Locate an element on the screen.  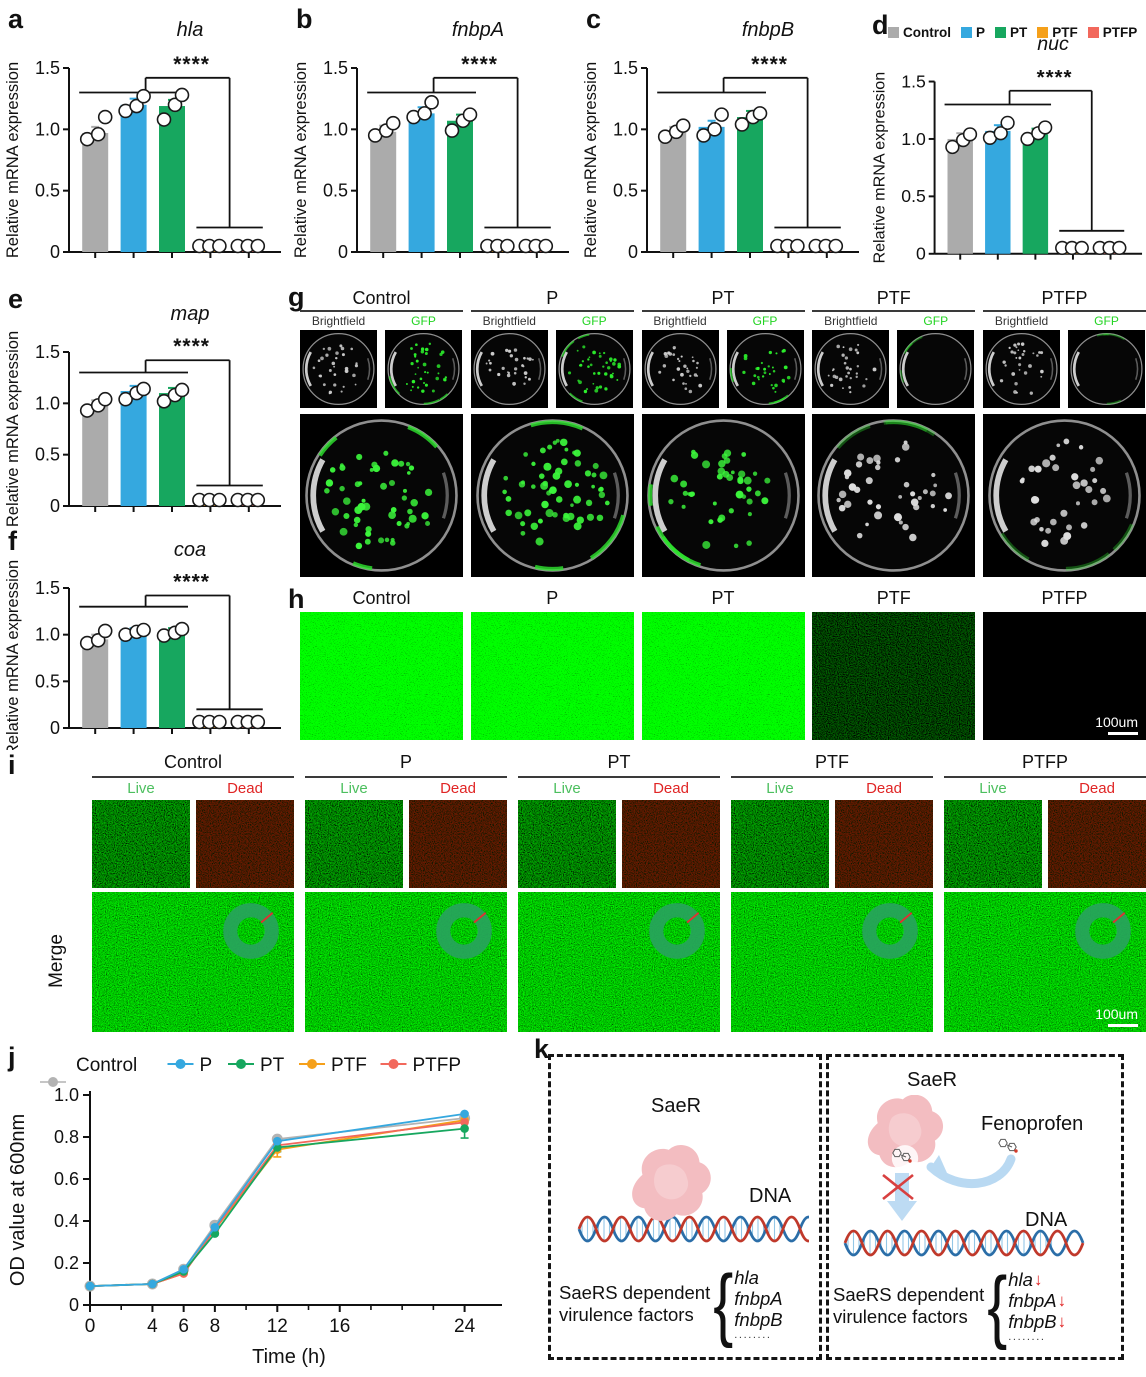
h-group-title-P: P is located at coordinates (552, 598).